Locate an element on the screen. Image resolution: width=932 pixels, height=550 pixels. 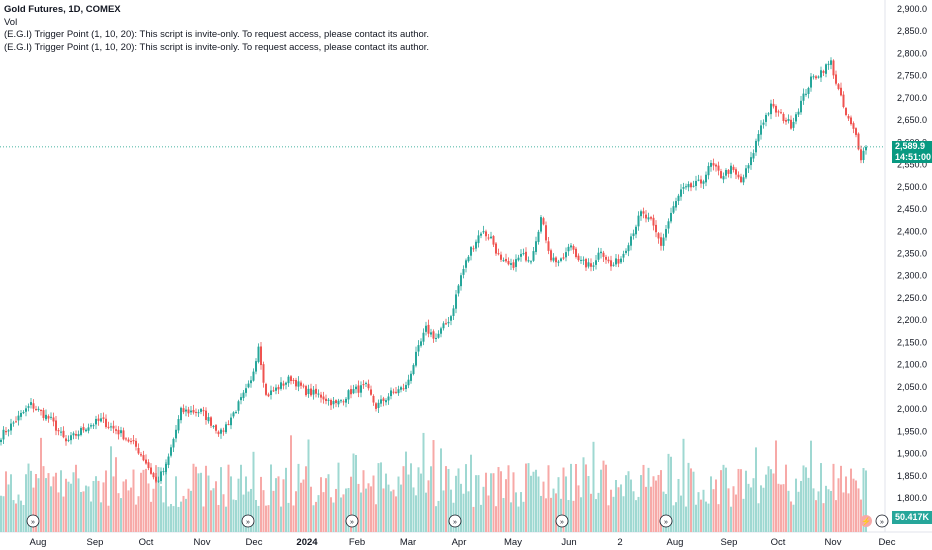
volume-indicator-label: Vol is located at coordinates (11, 22).